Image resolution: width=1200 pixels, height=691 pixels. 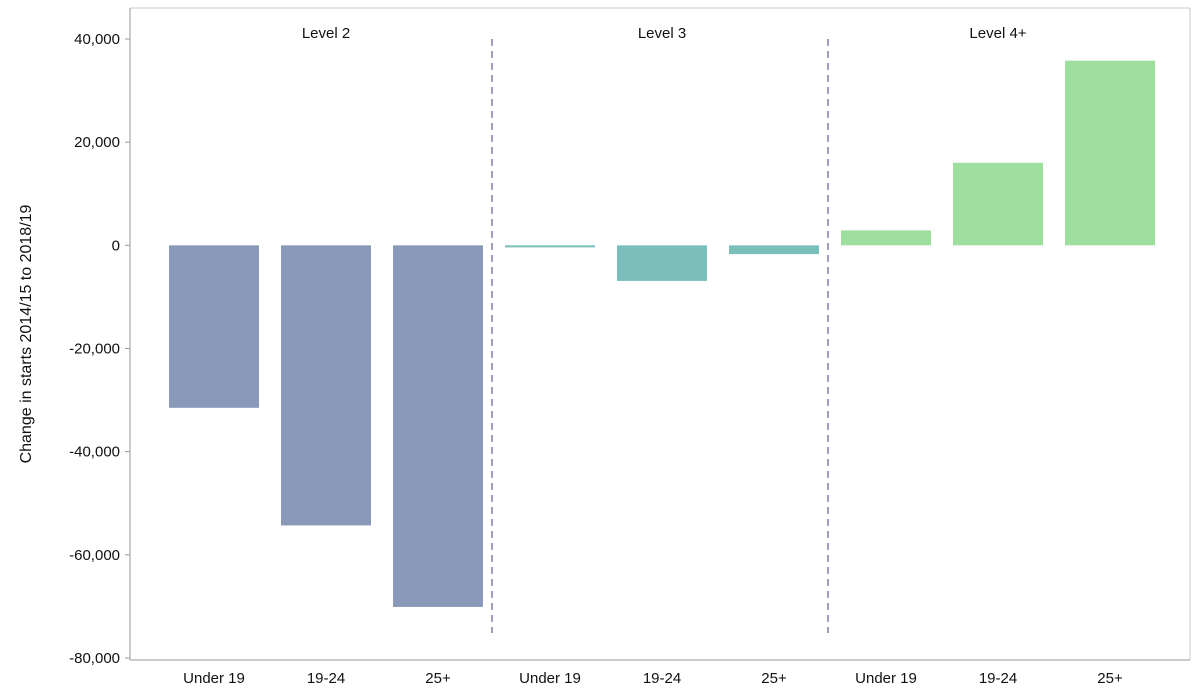 What do you see at coordinates (94, 349) in the screenshot?
I see `y-tick-label: -20,000` at bounding box center [94, 349].